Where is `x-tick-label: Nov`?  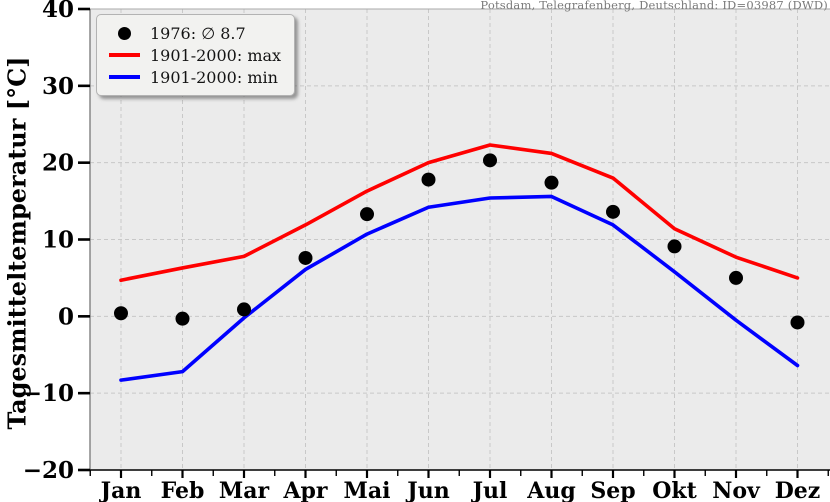 x-tick-label: Nov is located at coordinates (736, 490).